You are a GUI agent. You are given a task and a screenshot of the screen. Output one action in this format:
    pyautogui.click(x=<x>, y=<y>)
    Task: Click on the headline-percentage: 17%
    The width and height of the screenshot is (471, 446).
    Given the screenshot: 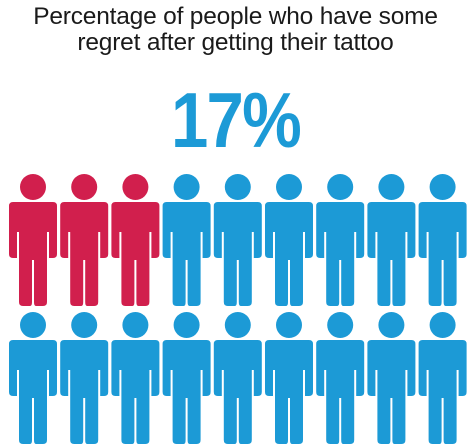 What is the action you would take?
    pyautogui.click(x=236, y=120)
    